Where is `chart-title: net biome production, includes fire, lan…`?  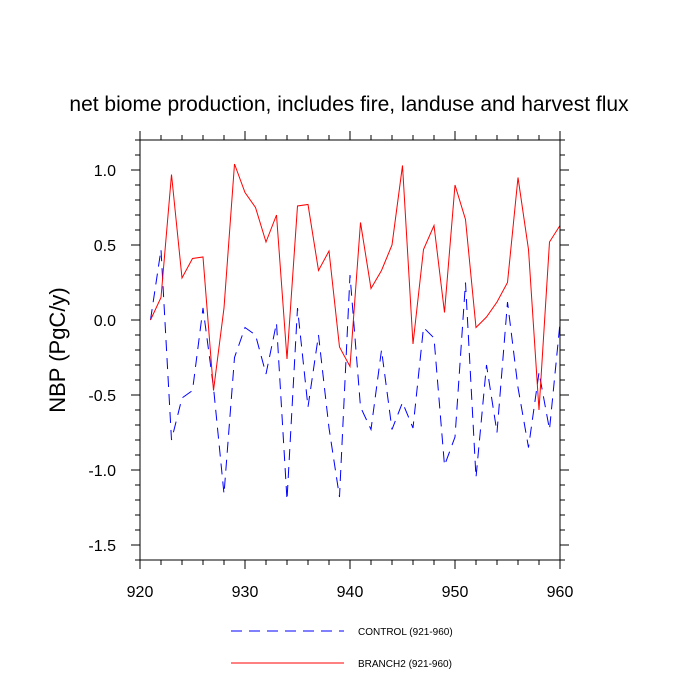 chart-title: net biome production, includes fire, lan… is located at coordinates (349, 104).